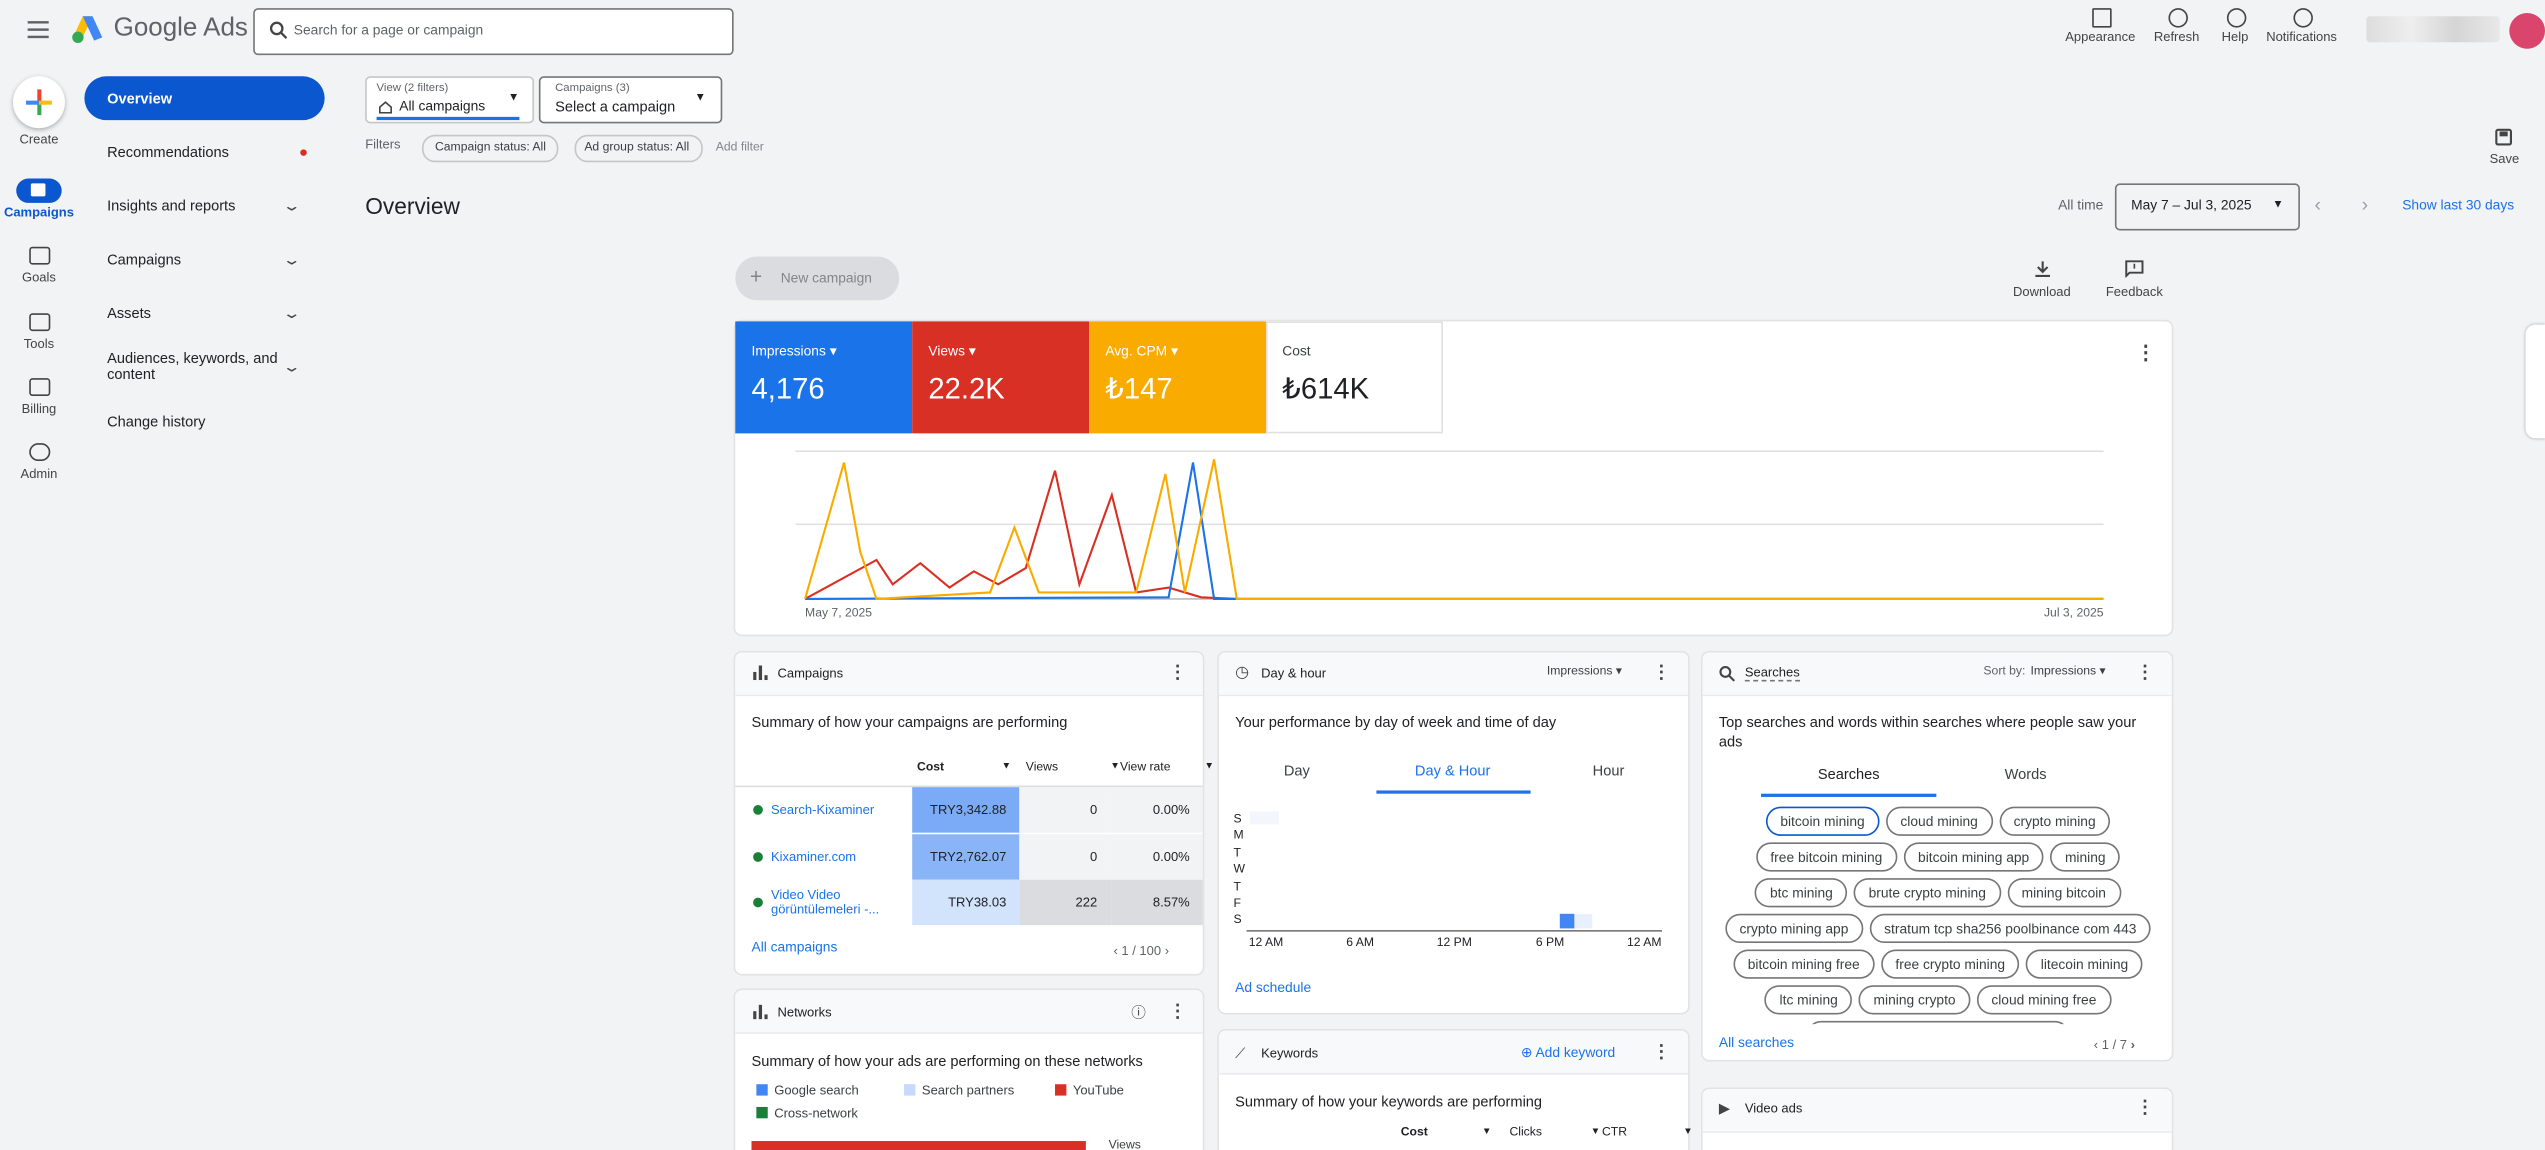 Image resolution: width=2545 pixels, height=1150 pixels. What do you see at coordinates (2365, 205) in the screenshot?
I see `next-period: ›` at bounding box center [2365, 205].